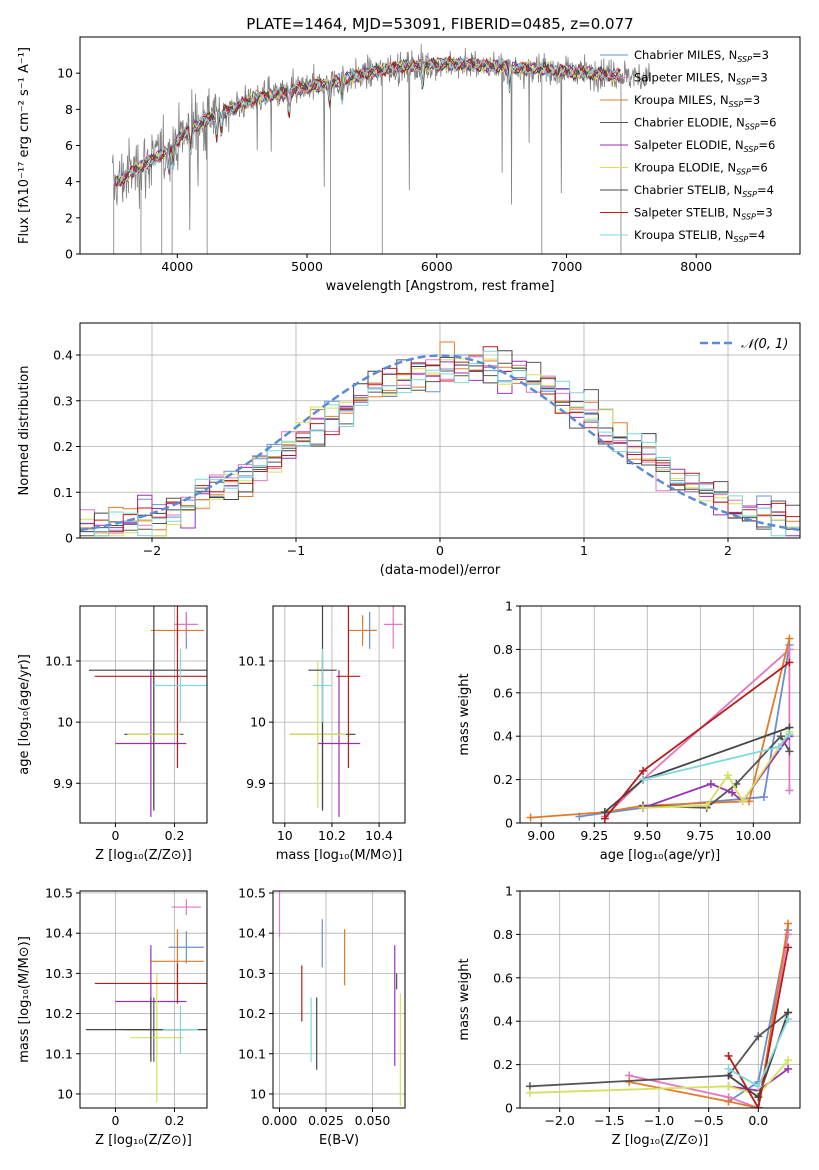 This screenshot has width=819, height=1170. Describe the element at coordinates (697, 101) in the screenshot. I see `legend-label: Kroupa MILES, NSSP=3` at that location.